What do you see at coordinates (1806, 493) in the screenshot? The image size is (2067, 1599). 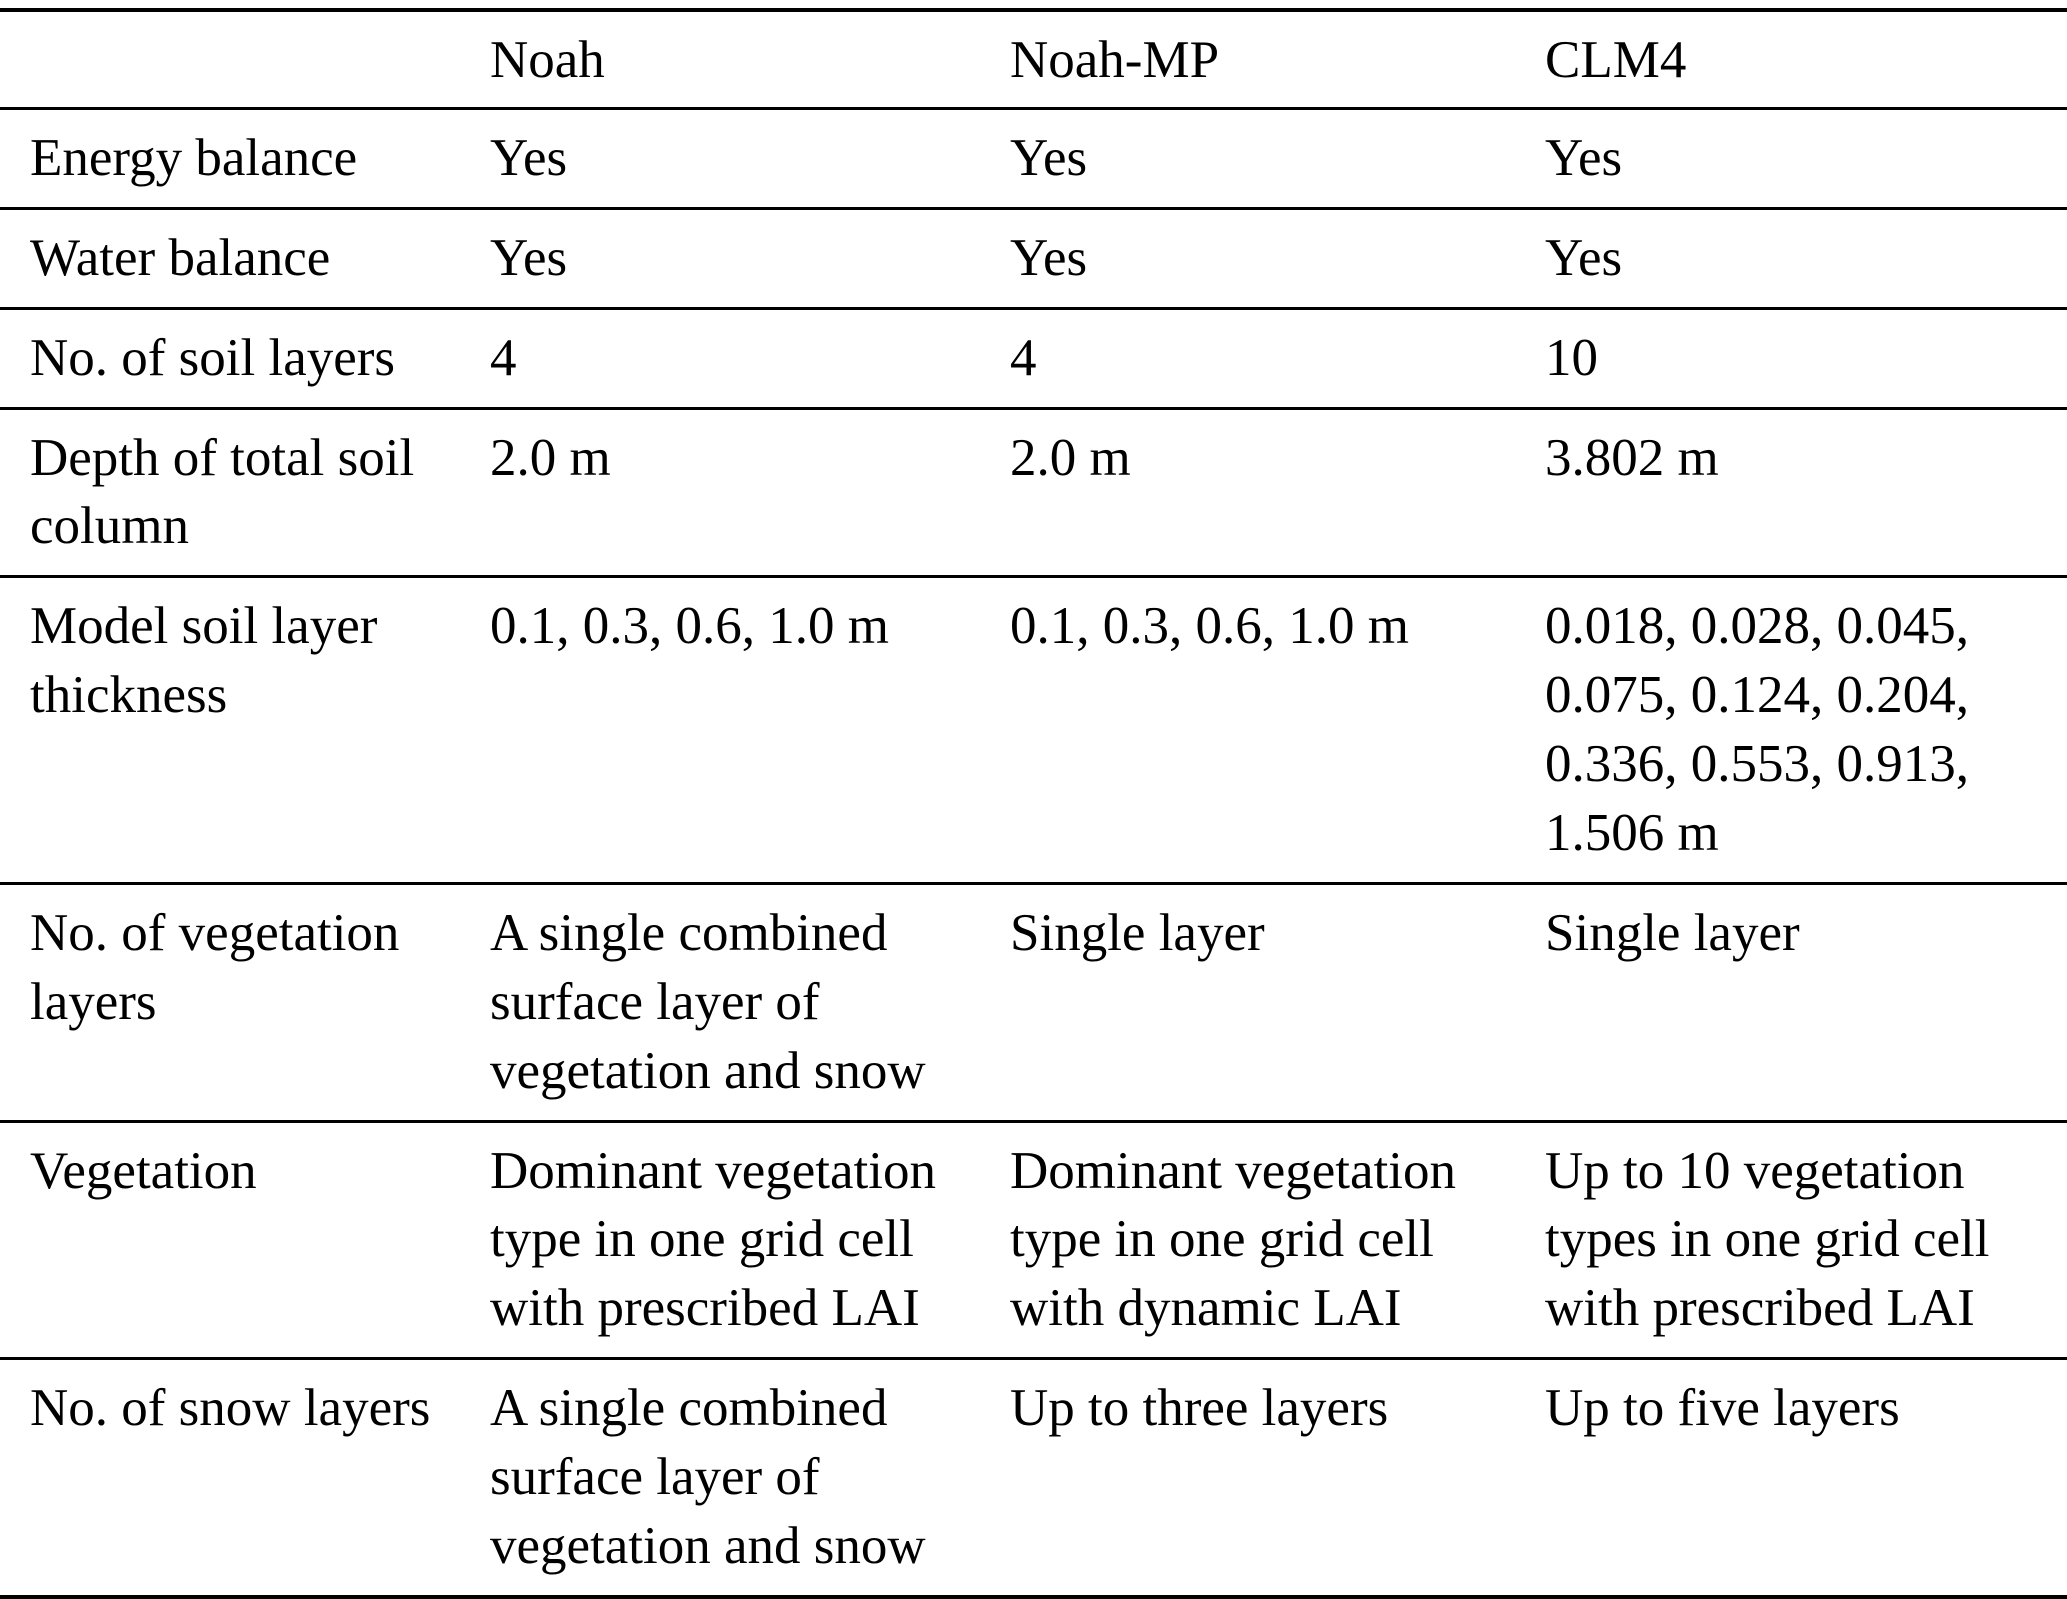 I see `cell-clm4: 3.802 m` at bounding box center [1806, 493].